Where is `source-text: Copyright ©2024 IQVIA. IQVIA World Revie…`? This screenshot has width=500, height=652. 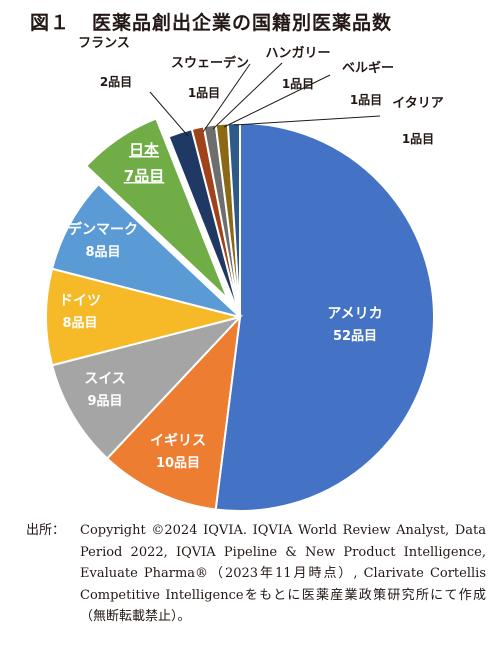 source-text: Copyright ©2024 IQVIA. IQVIA World Revie… is located at coordinates (283, 573).